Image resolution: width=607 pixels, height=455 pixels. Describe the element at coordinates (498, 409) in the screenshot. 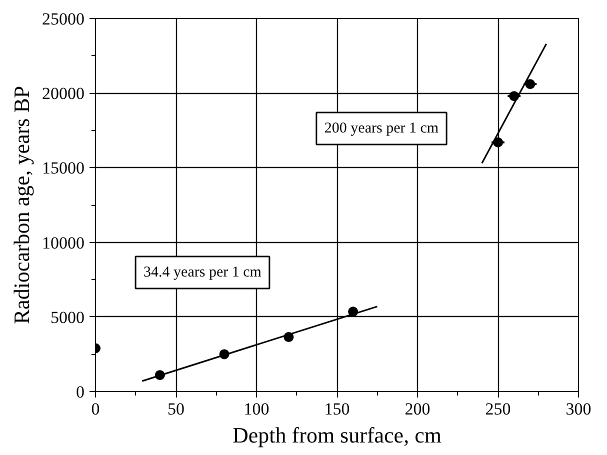

I see `x-tick-label: 250` at that location.